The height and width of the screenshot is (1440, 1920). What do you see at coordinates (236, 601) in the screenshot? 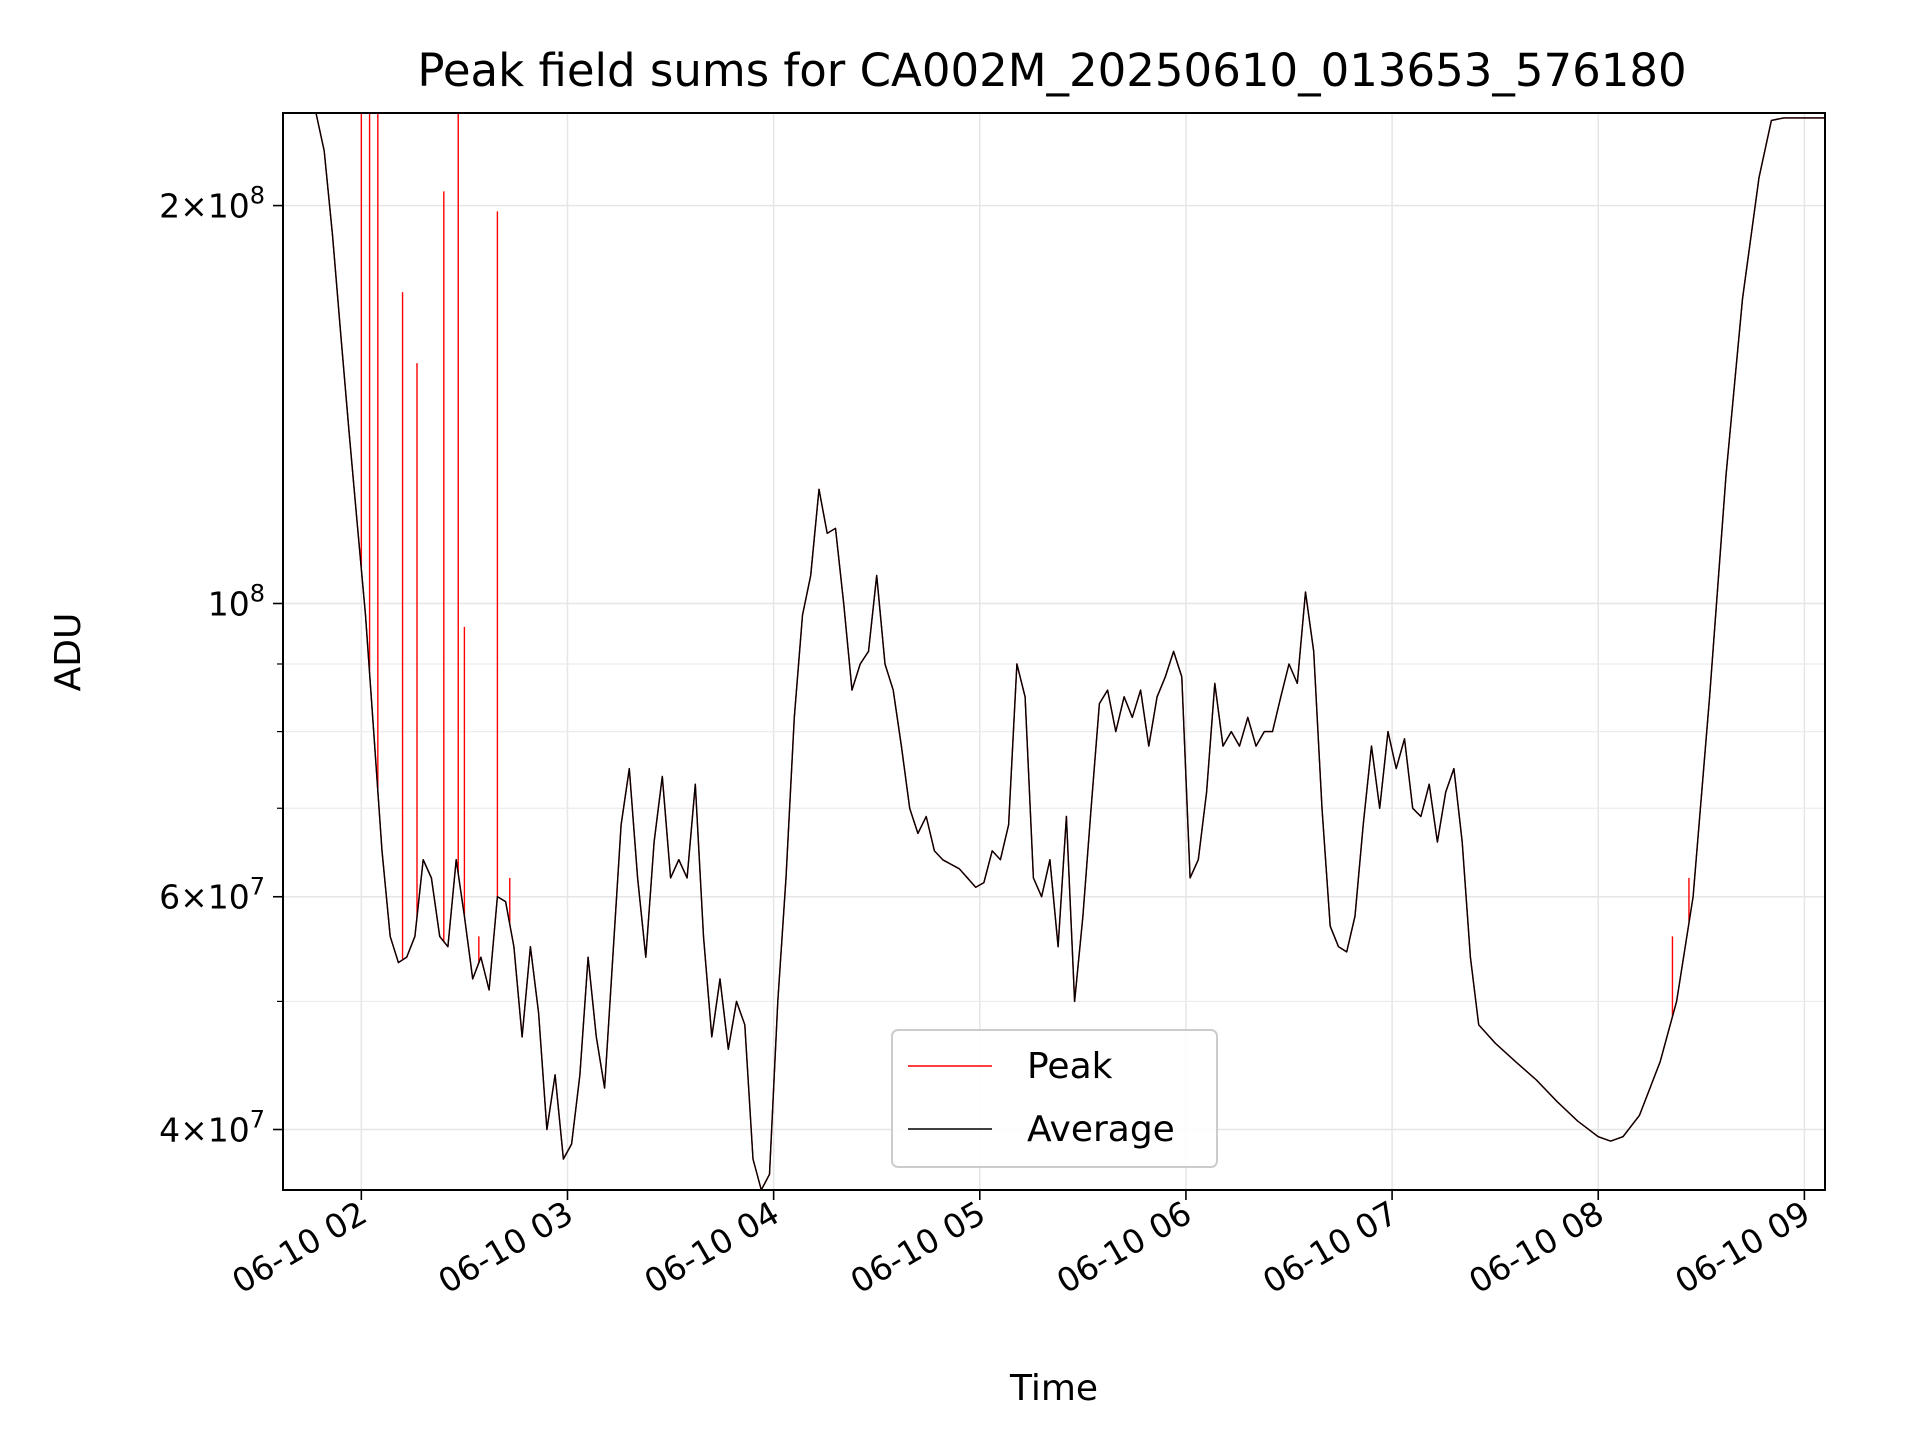
I see `y-tick-label-2: 108` at bounding box center [236, 601].